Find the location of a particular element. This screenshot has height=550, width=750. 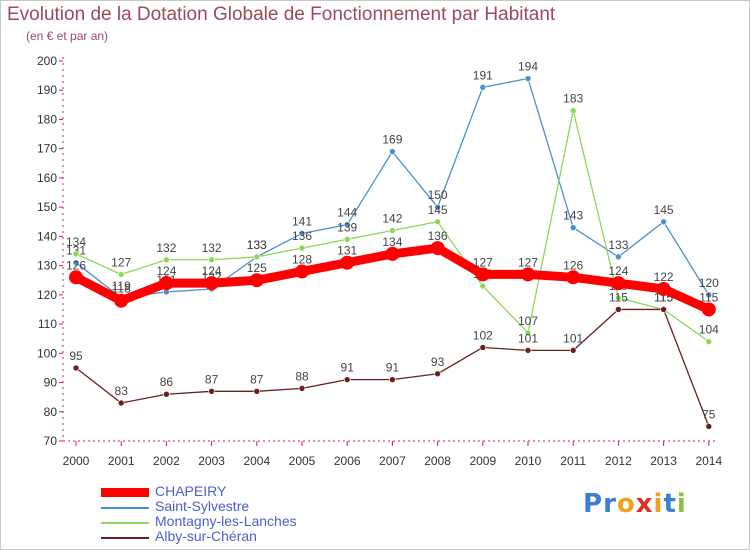

y-tick-label: 110 is located at coordinates (47, 324).